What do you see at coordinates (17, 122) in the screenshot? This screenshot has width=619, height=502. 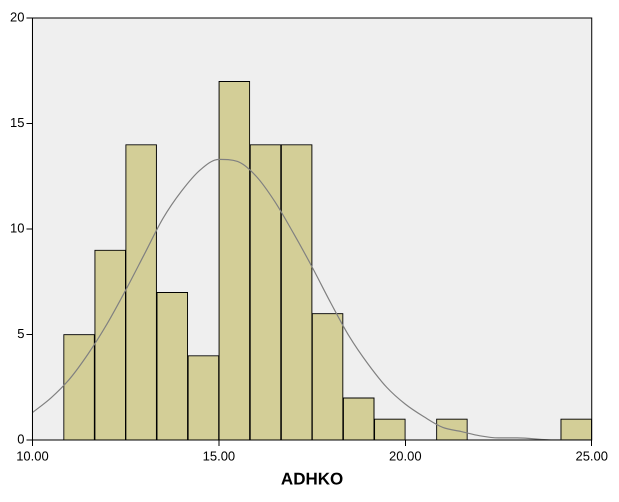 I see `y-tick-label: 15` at bounding box center [17, 122].